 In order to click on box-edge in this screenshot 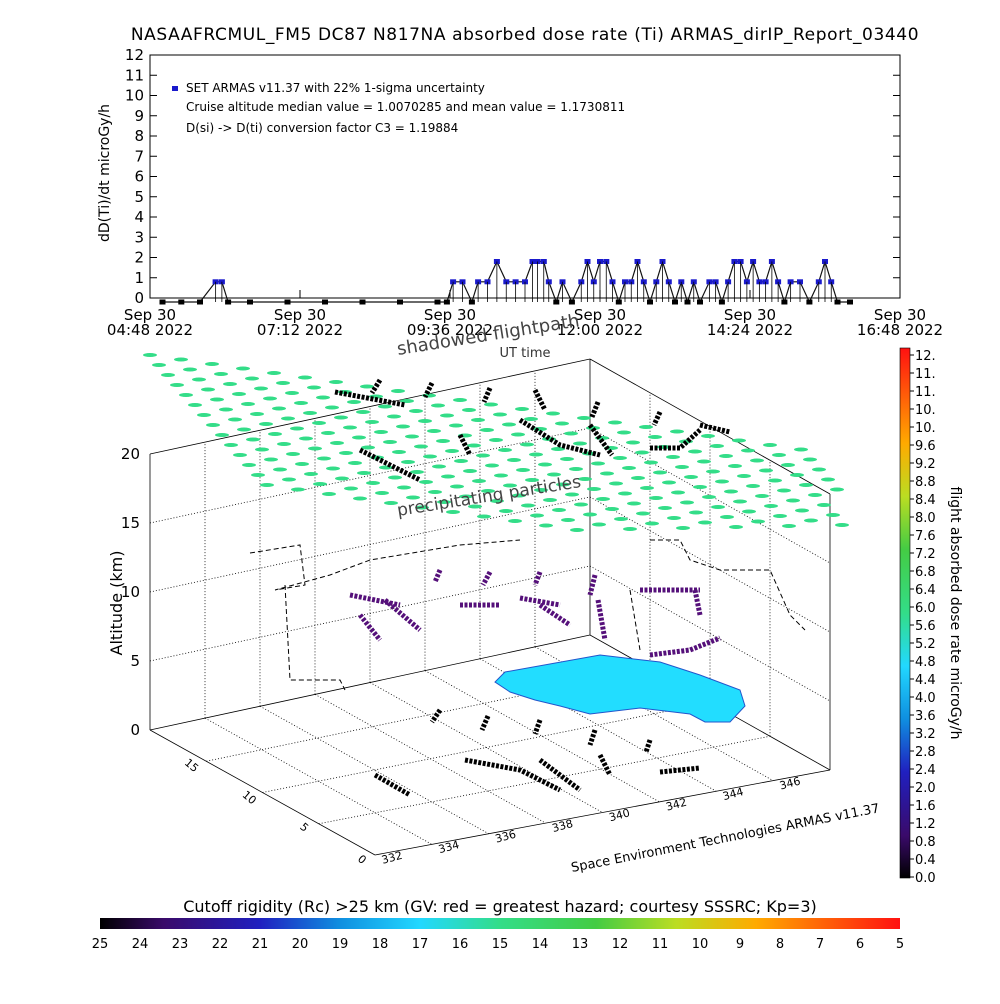, I will do `click(370, 406)`.